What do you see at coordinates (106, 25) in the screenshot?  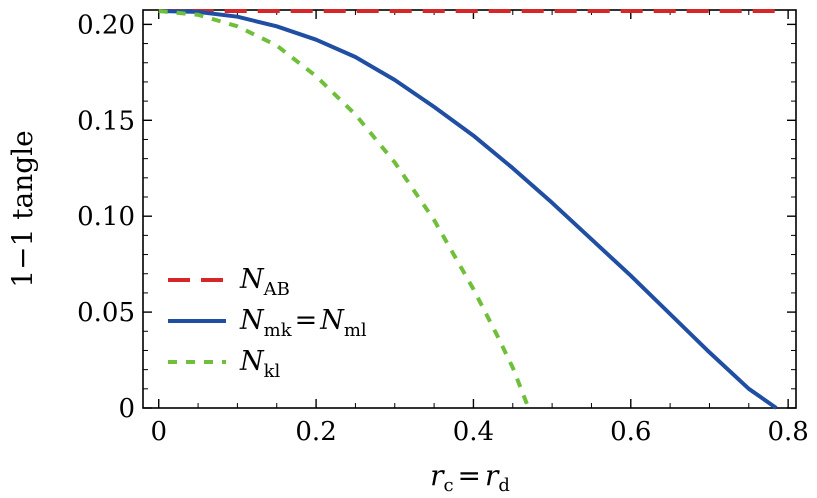 I see `y-tick-label-4: 0.20` at bounding box center [106, 25].